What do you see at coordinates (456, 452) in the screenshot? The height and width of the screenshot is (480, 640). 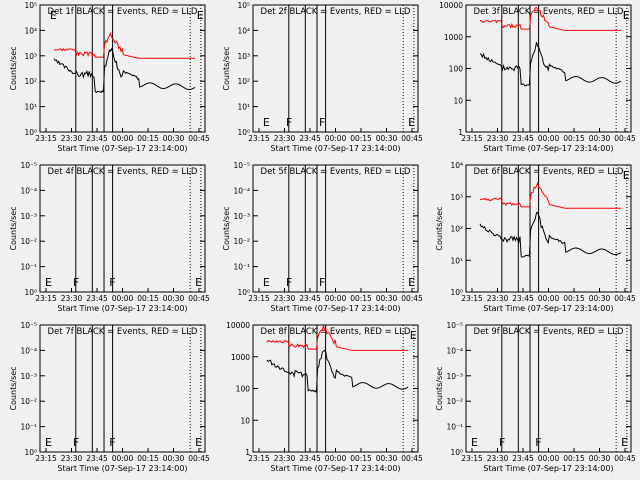 I see `y-tick-label: 10⁰` at bounding box center [456, 452].